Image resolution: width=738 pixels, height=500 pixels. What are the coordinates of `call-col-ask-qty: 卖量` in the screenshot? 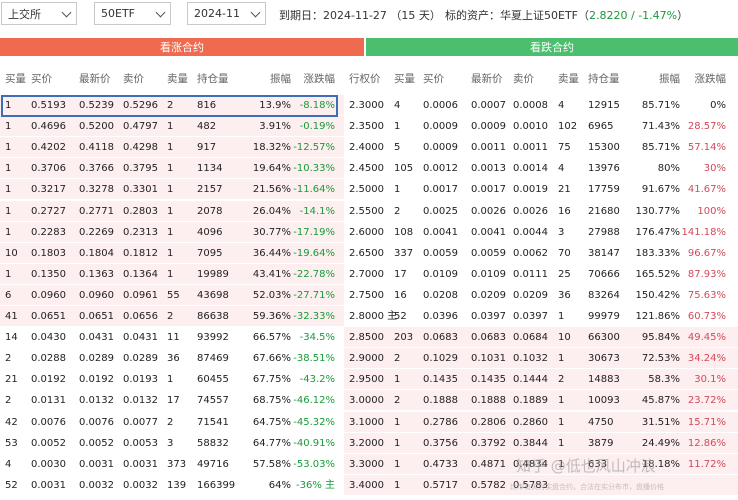 It's located at (177, 79).